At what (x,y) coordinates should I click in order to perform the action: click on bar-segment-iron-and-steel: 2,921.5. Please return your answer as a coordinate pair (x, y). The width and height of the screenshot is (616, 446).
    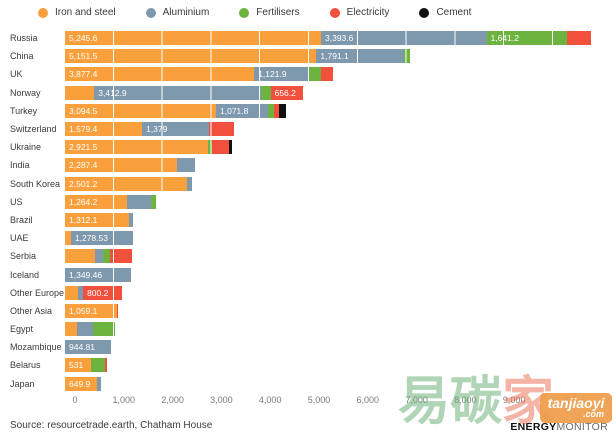
    Looking at the image, I should click on (136, 147).